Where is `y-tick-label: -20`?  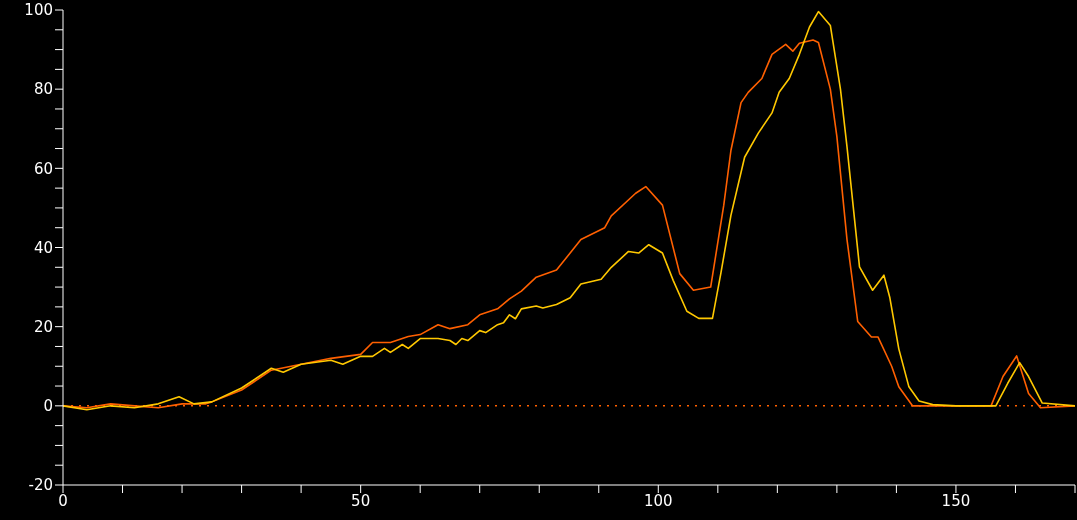 y-tick-label: -20 is located at coordinates (40, 485).